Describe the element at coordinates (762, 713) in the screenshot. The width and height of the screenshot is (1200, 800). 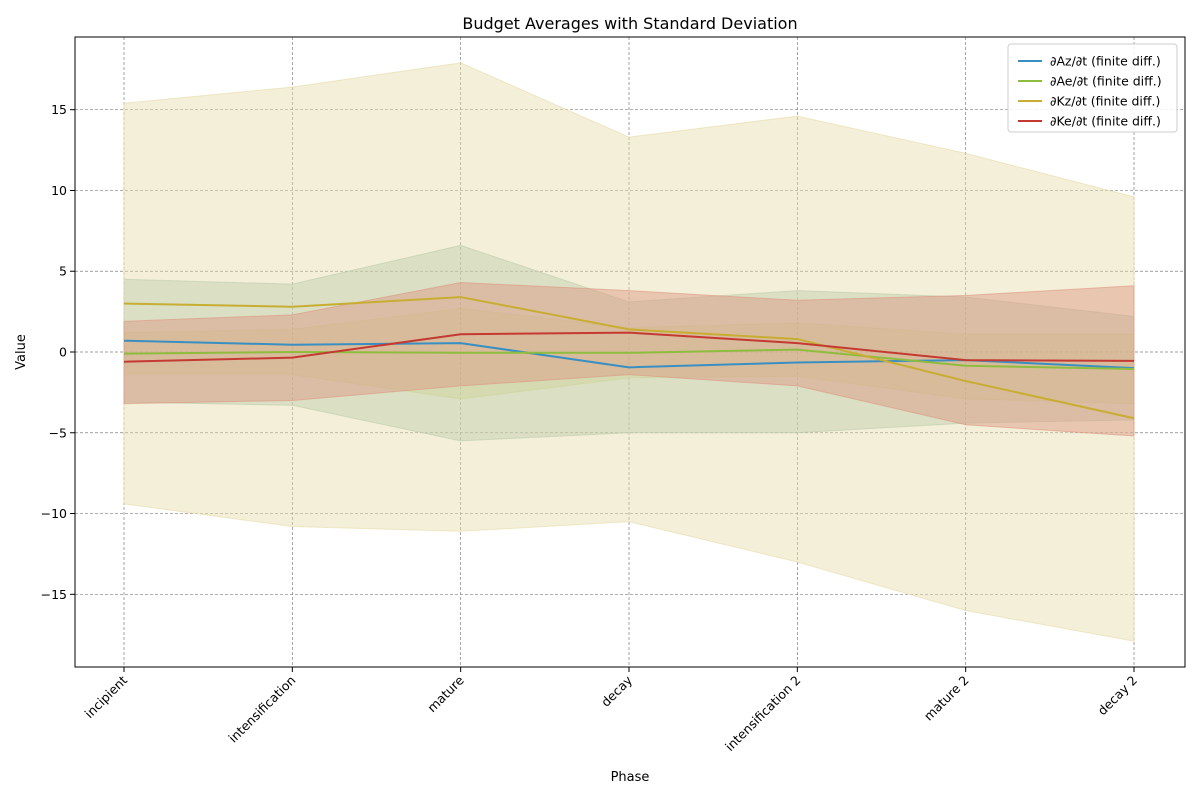
I see `x-tick-label: intensification 2` at that location.